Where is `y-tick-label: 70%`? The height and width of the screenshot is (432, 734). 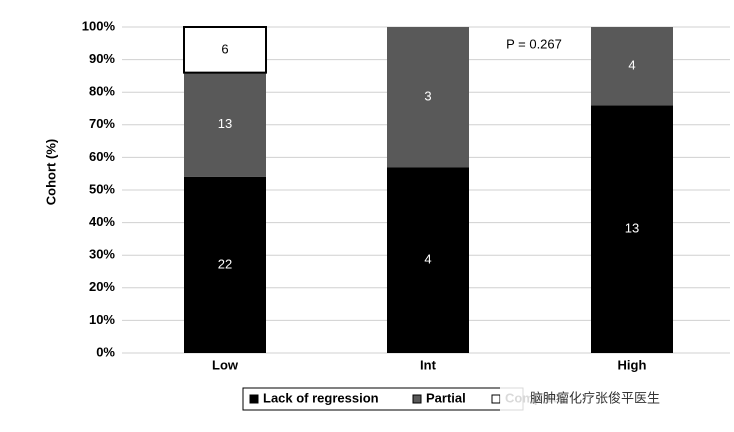 y-tick-label: 70% is located at coordinates (102, 123).